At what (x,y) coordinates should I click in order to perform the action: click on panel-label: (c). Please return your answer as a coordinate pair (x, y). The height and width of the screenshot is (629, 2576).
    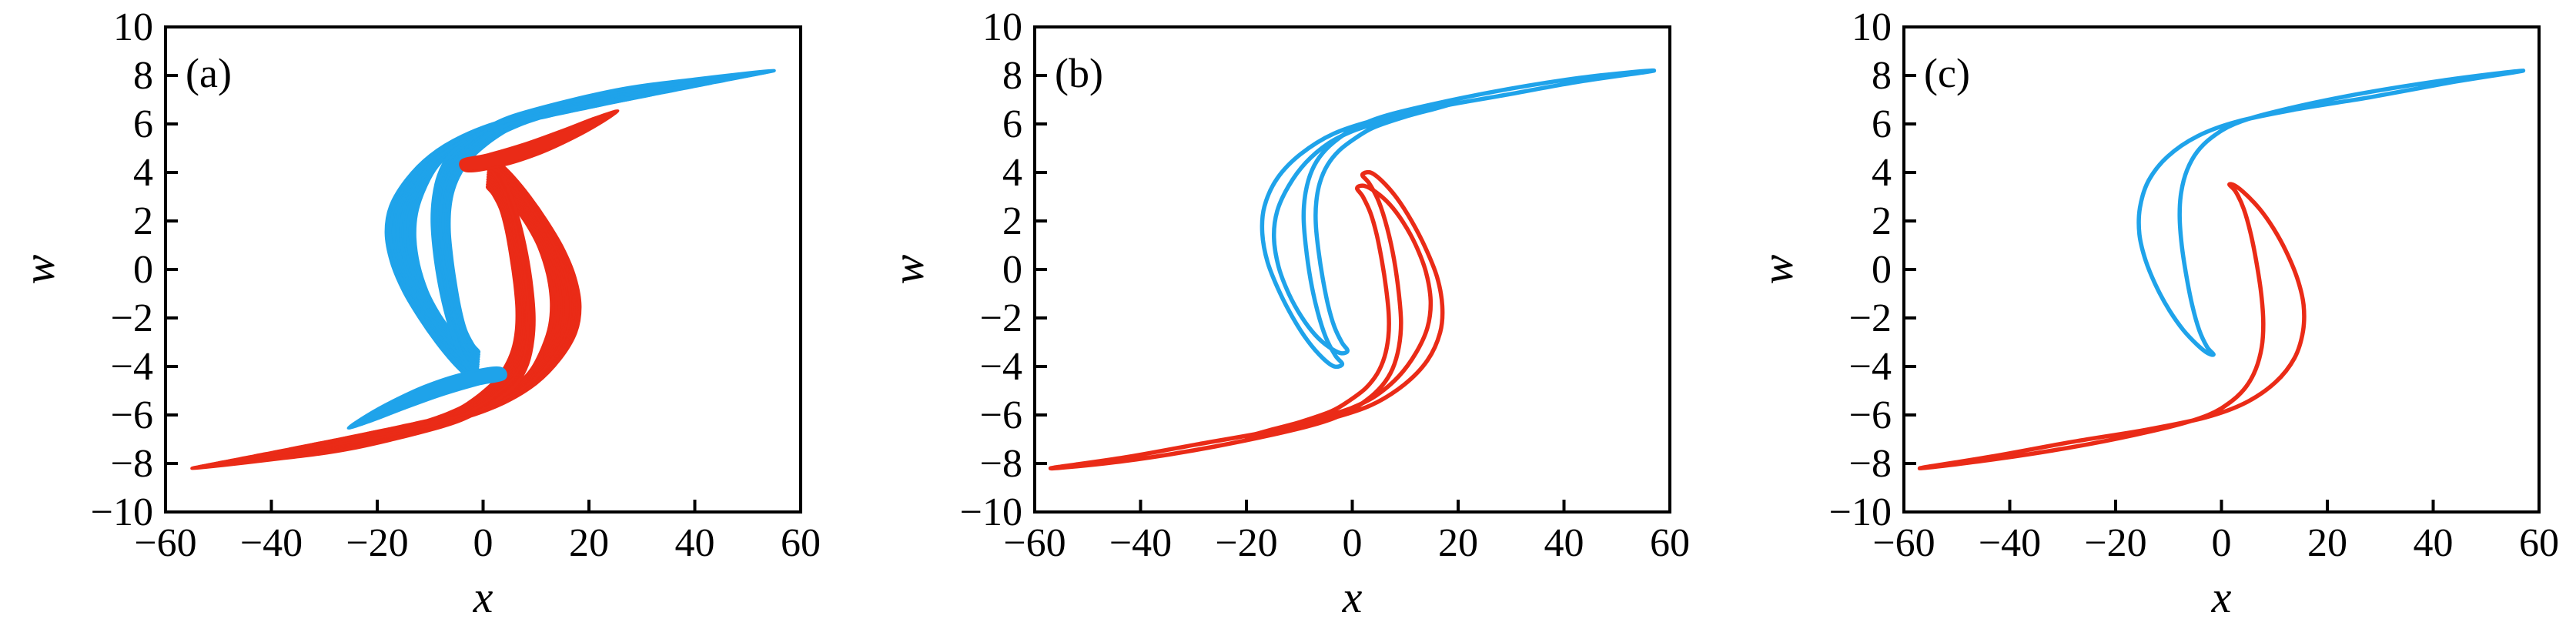
    Looking at the image, I should click on (1947, 73).